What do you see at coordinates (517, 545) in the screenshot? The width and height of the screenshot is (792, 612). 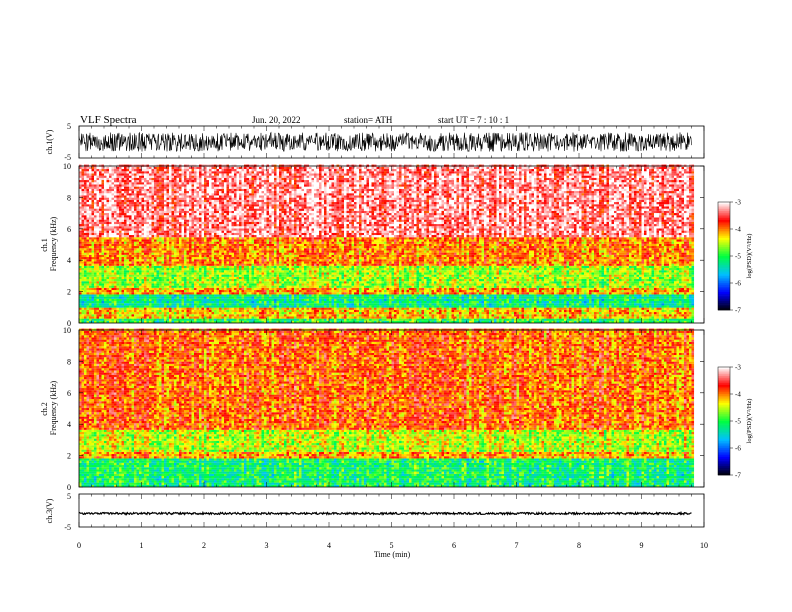 I see `time-tick-label-7: 7` at bounding box center [517, 545].